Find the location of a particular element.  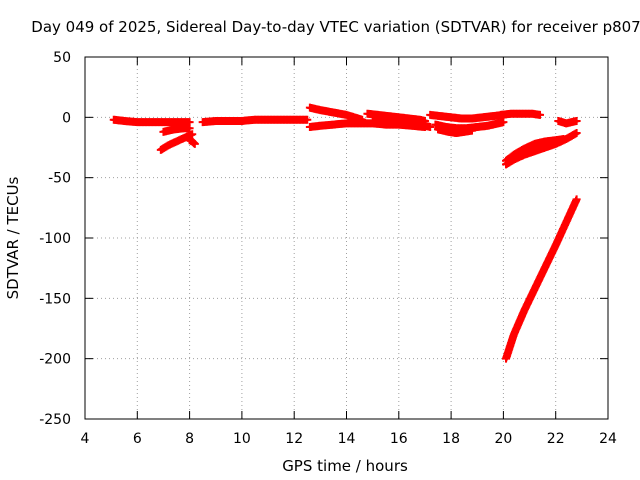

x-tick-label: 14 is located at coordinates (347, 439).